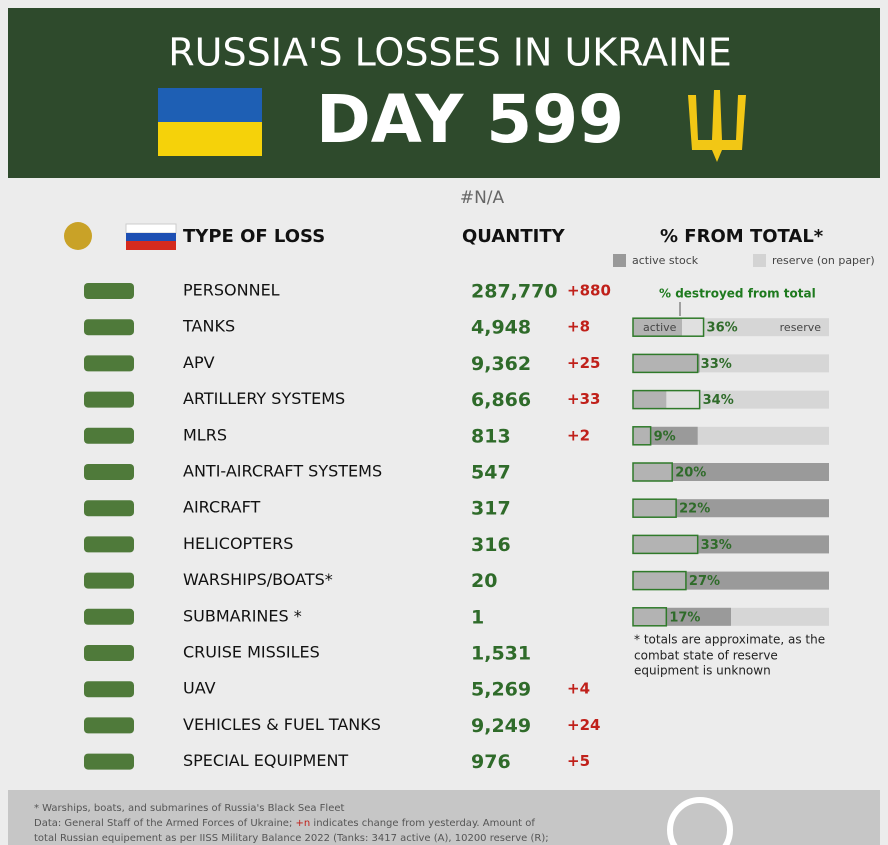 Image resolution: width=888 pixels, height=845 pixels. I want to click on quantity: 547, so click(491, 473).